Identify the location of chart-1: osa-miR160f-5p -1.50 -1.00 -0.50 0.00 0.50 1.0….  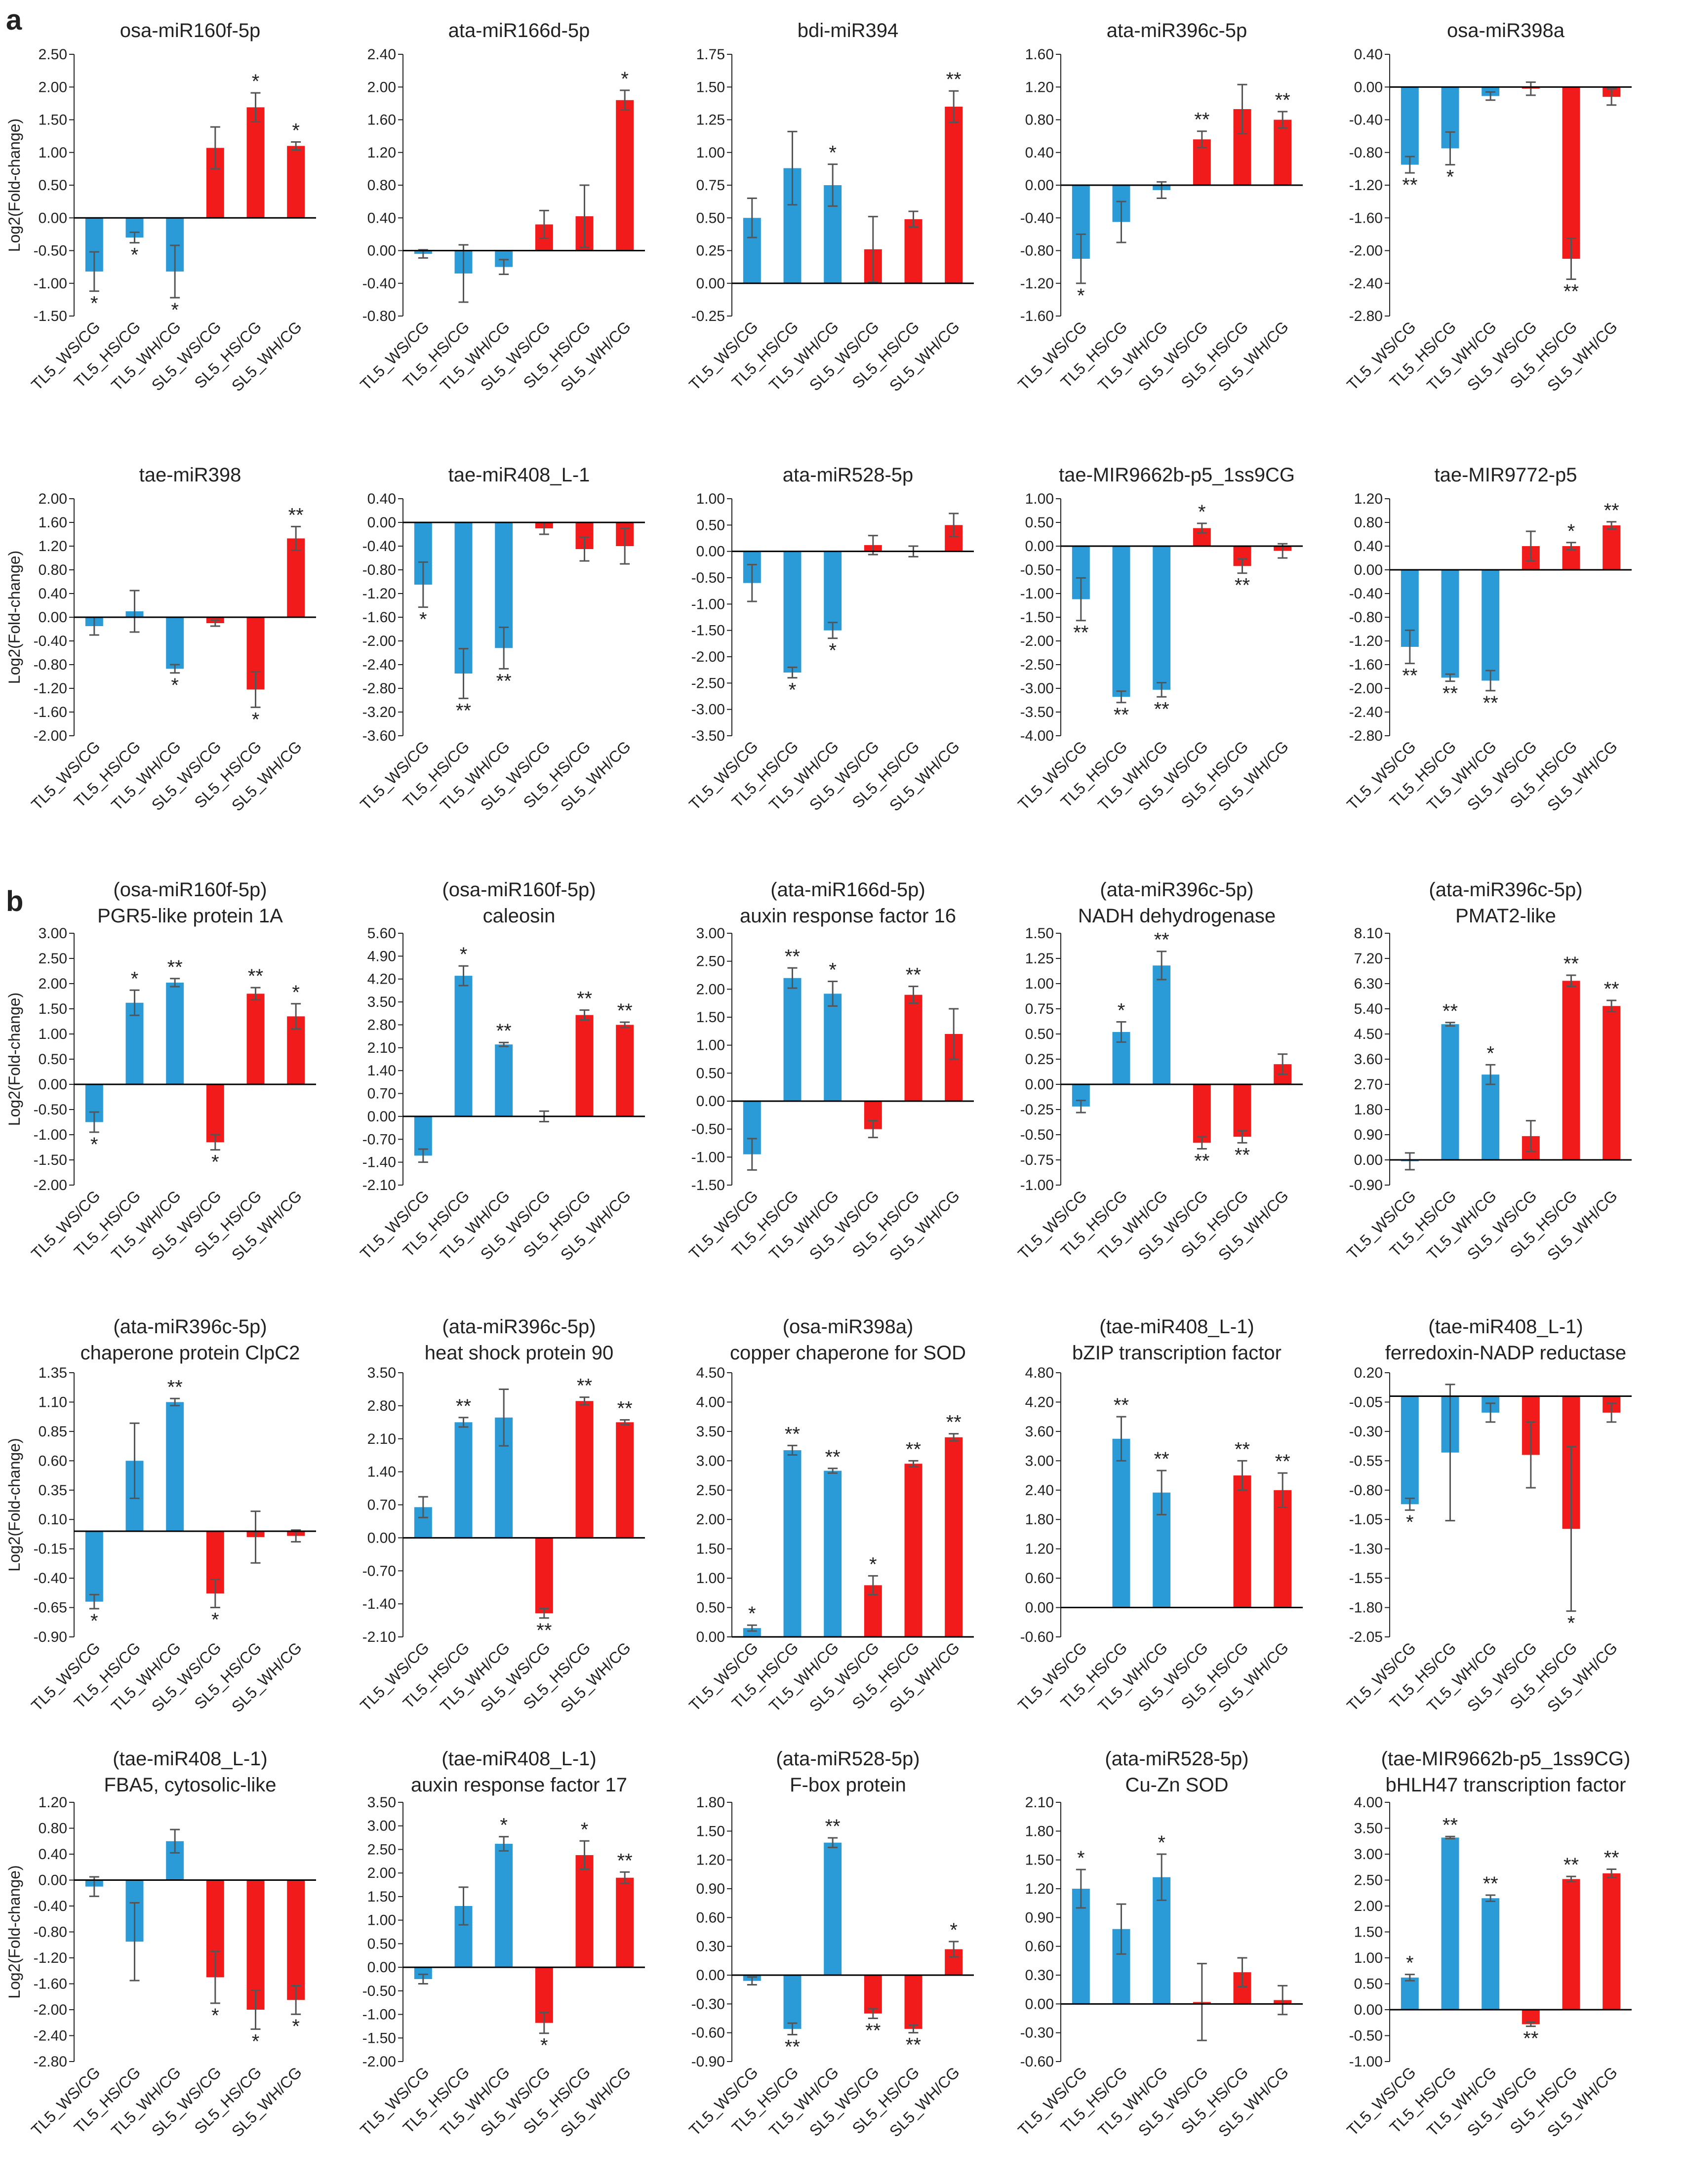
(160, 207).